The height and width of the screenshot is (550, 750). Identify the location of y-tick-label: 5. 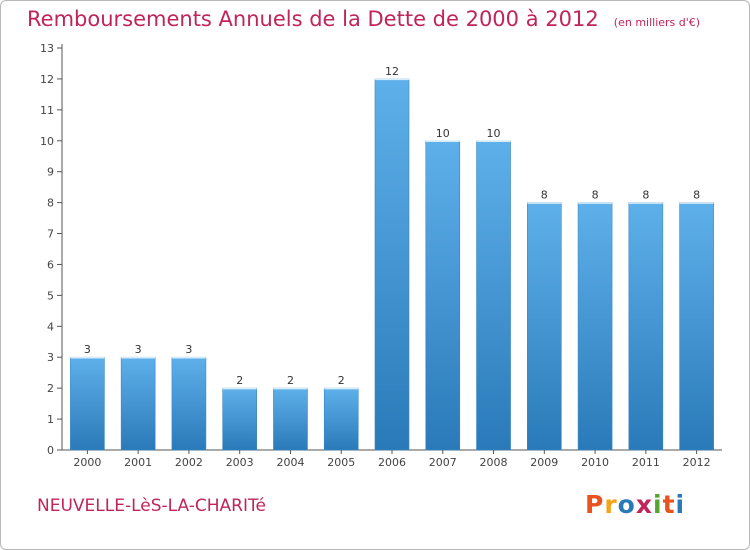
(50, 295).